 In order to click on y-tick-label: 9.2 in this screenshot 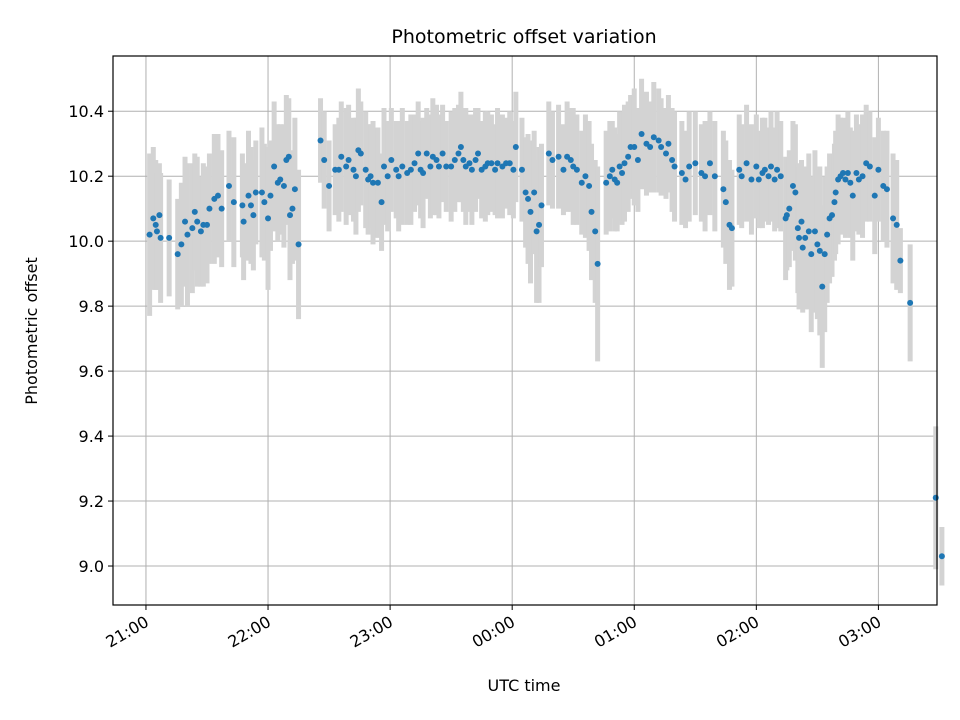, I will do `click(91, 501)`.